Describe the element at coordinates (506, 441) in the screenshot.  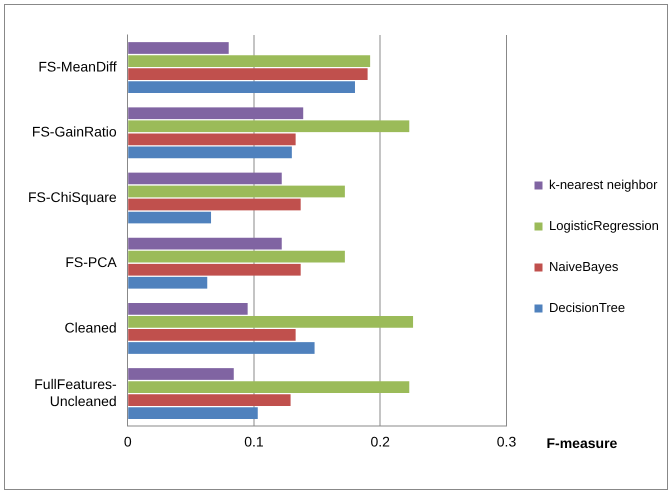
I see `x-tick-label: 0.3` at that location.